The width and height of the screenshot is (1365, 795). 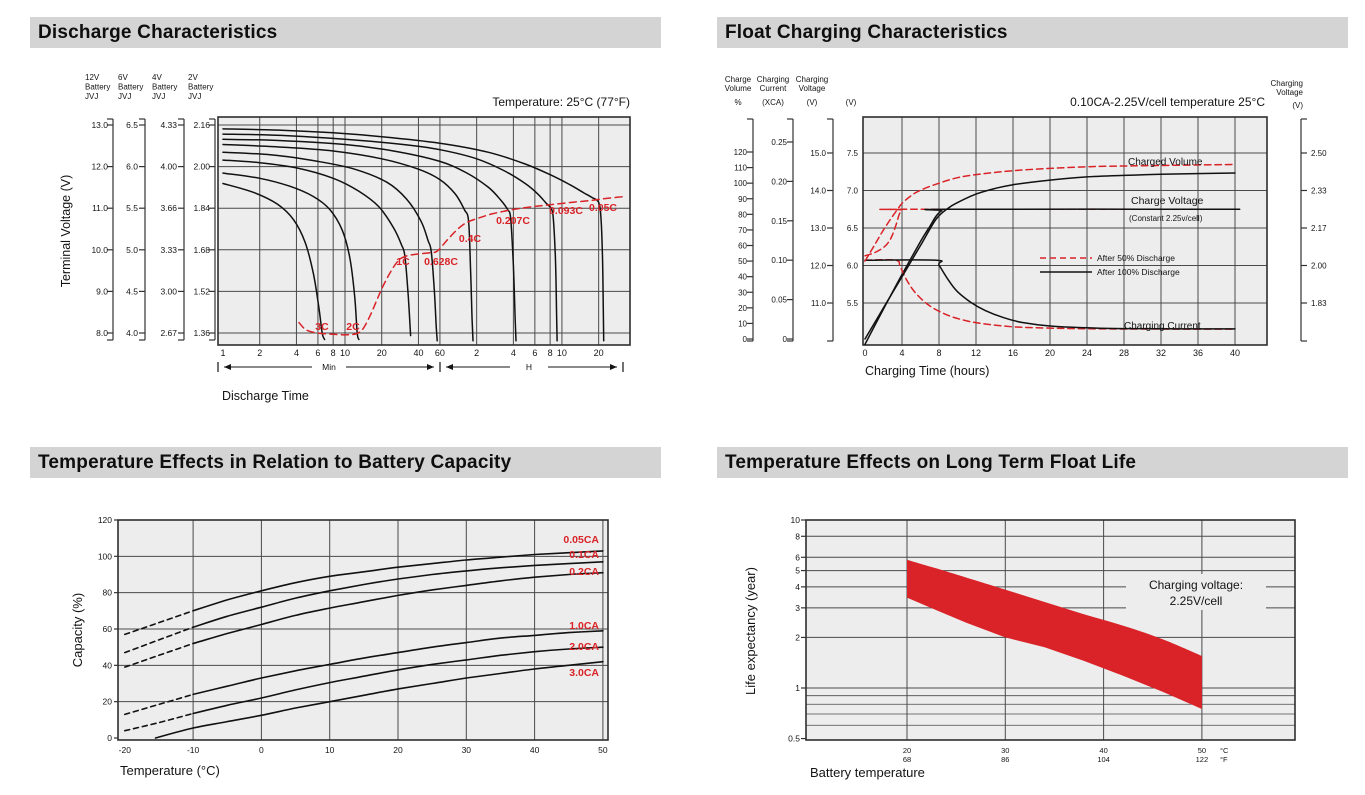 What do you see at coordinates (168, 167) in the screenshot?
I see `y-tick-label: 4.00` at bounding box center [168, 167].